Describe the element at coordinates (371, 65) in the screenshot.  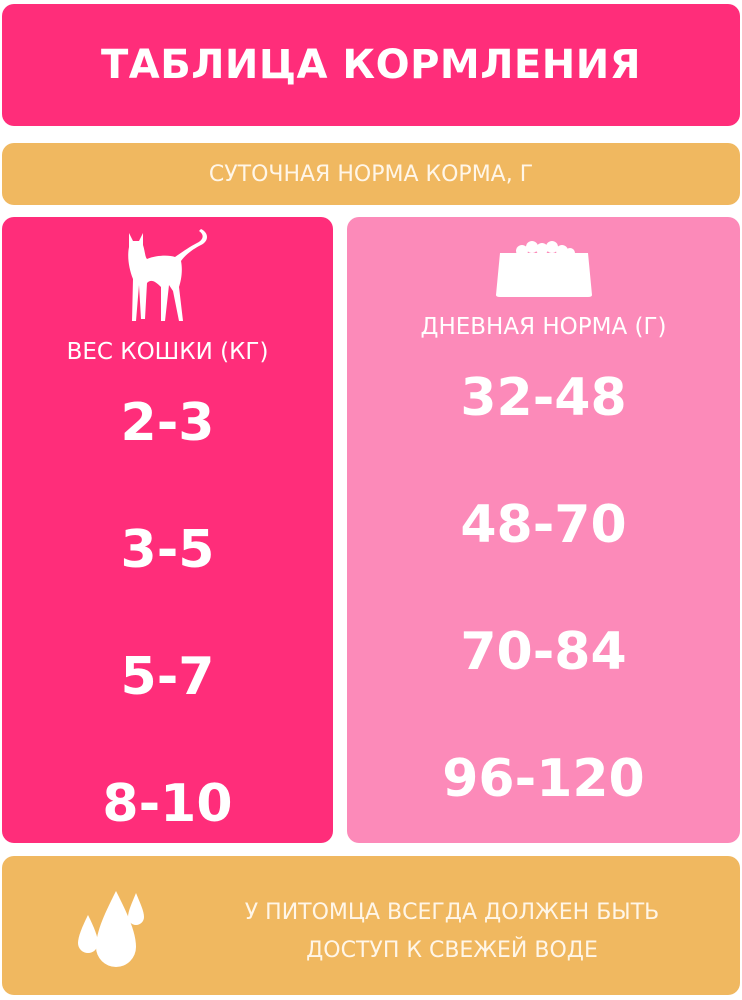
I see `page-title: ТАБЛИЦА КОРМЛЕНИЯ` at that location.